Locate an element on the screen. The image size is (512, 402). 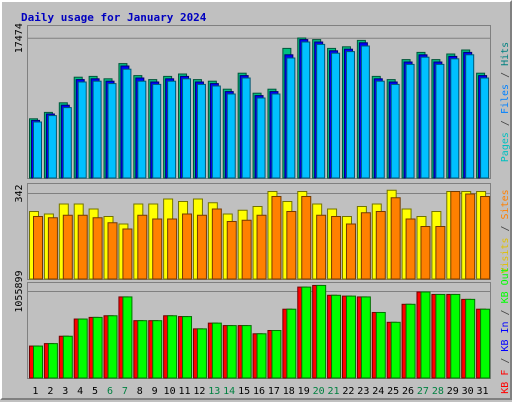
x-tick-label: 6 is located at coordinates (110, 391).